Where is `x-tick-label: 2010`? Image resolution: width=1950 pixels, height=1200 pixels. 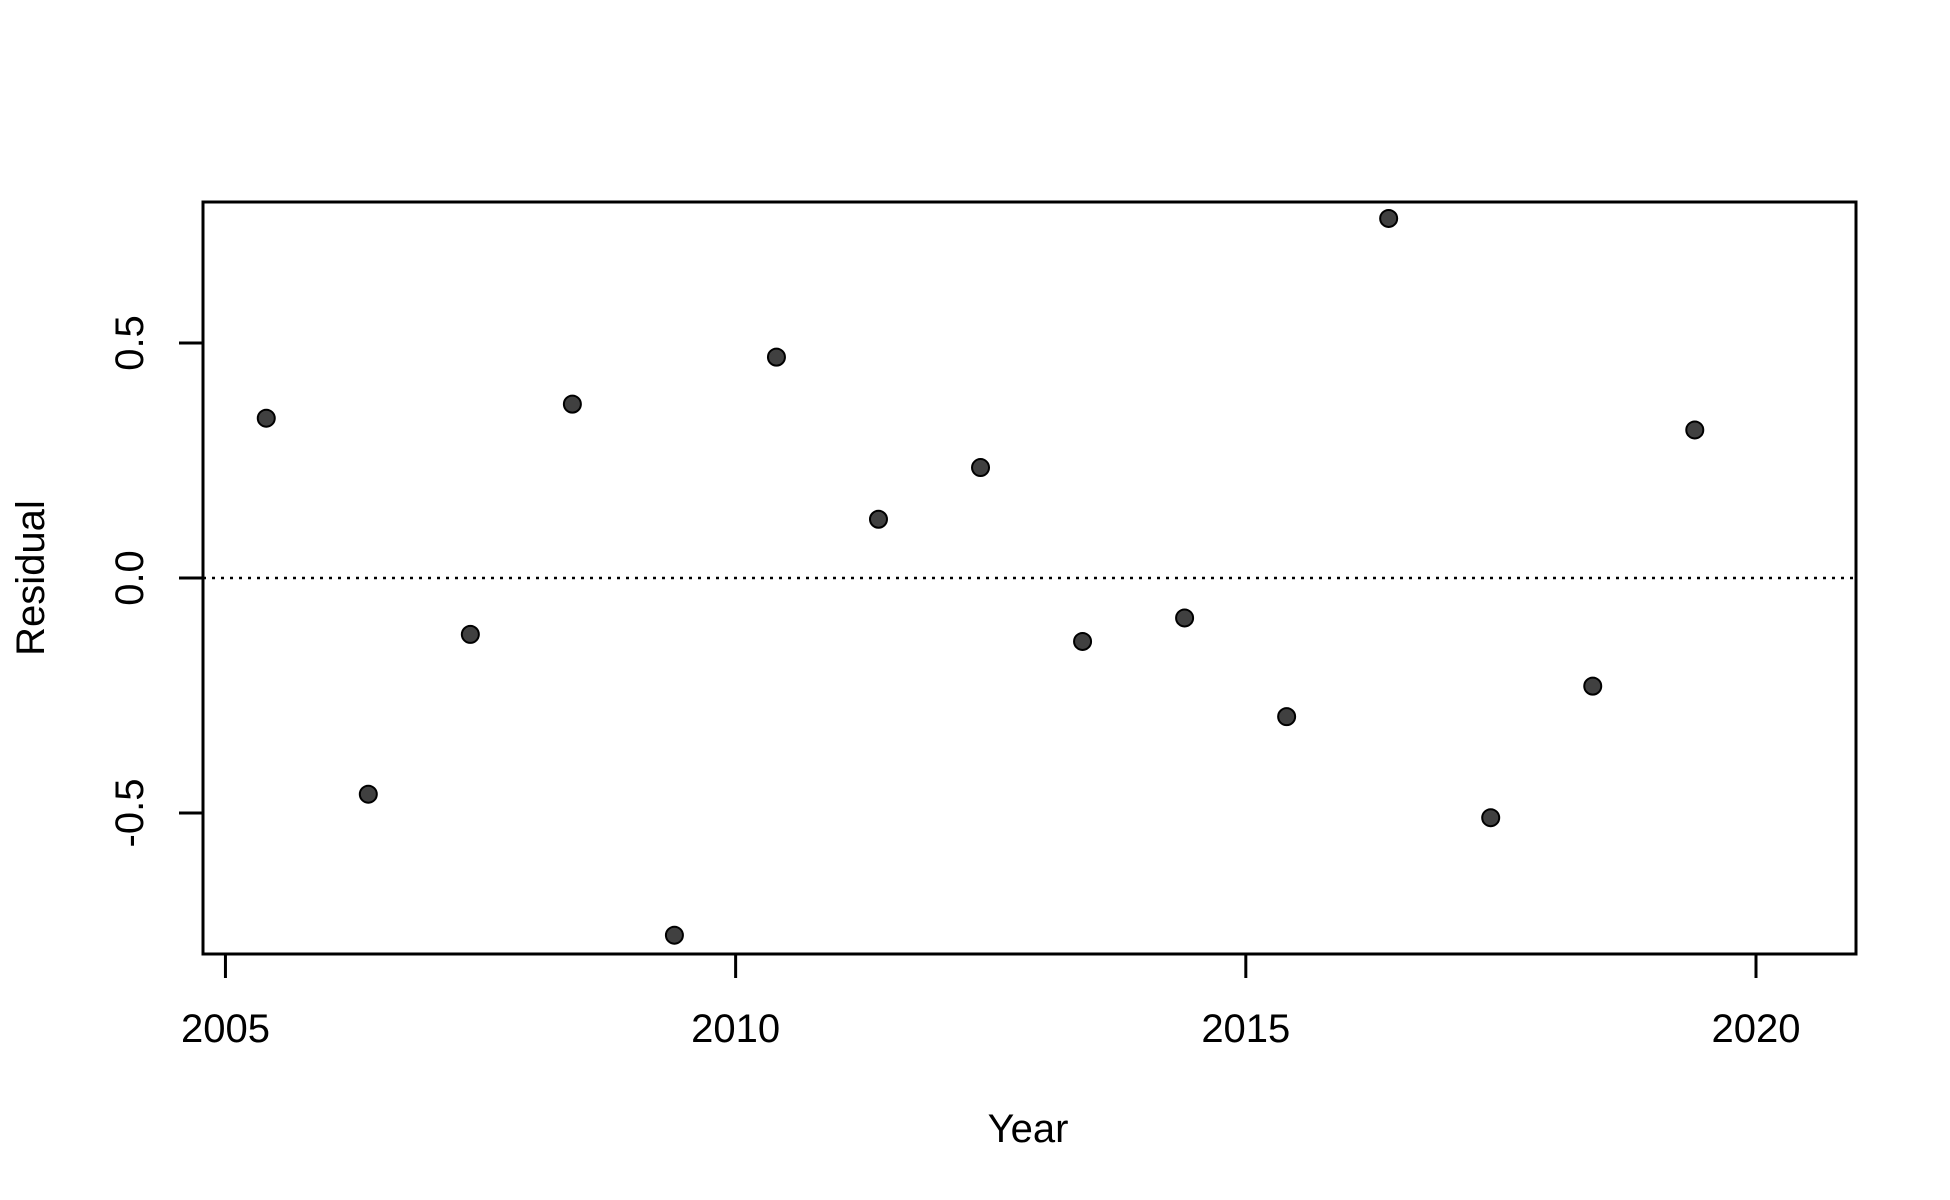
x-tick-label: 2010 is located at coordinates (735, 1029).